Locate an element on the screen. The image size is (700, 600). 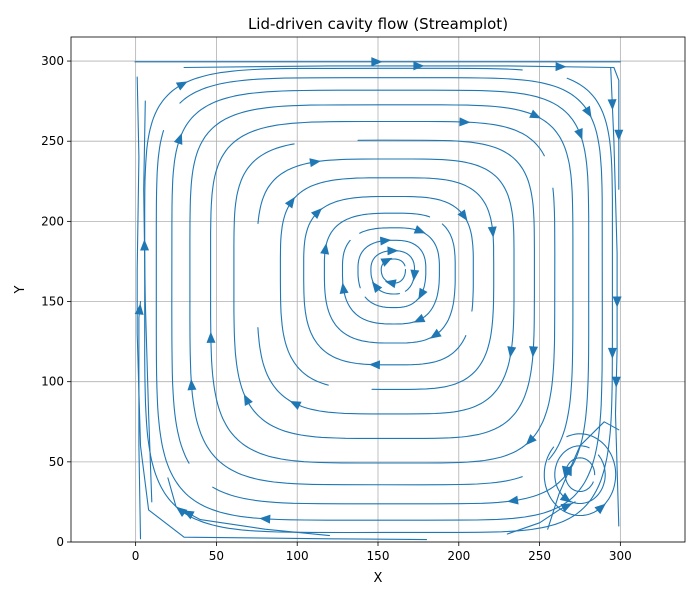
y-tick-label: 50 is located at coordinates (56, 462).